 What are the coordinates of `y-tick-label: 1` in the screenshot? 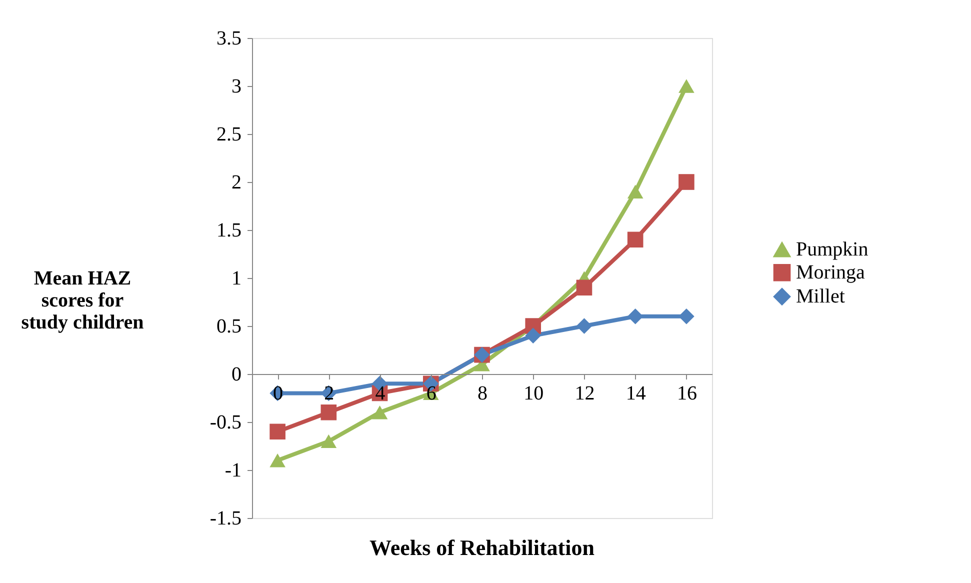 It's located at (237, 279).